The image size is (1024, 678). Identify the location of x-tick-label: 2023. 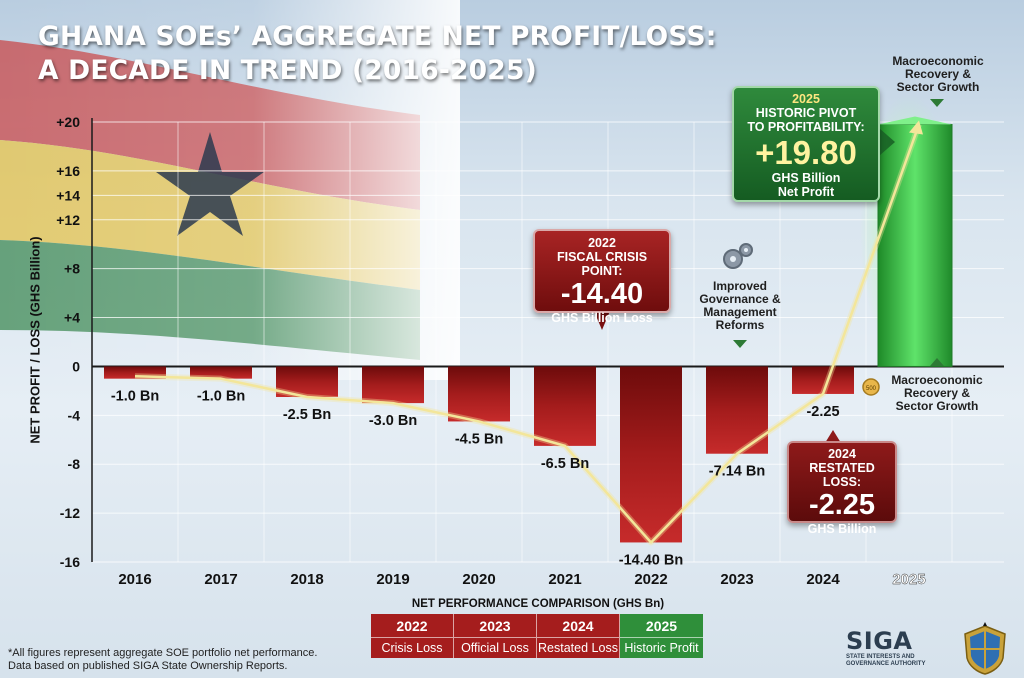
(736, 579).